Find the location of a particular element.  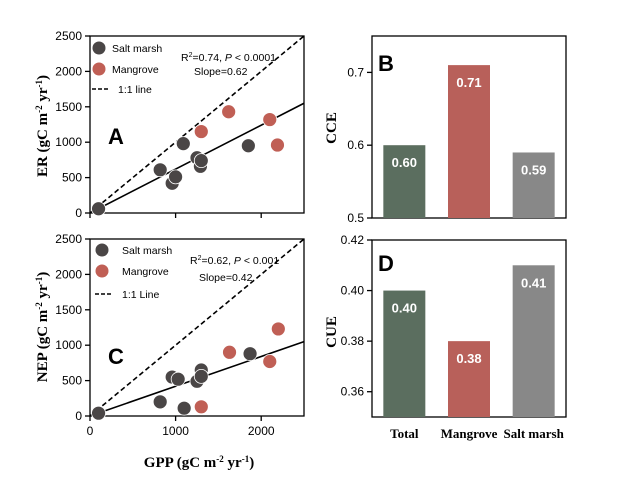

panel-a-letter: A is located at coordinates (116, 136).